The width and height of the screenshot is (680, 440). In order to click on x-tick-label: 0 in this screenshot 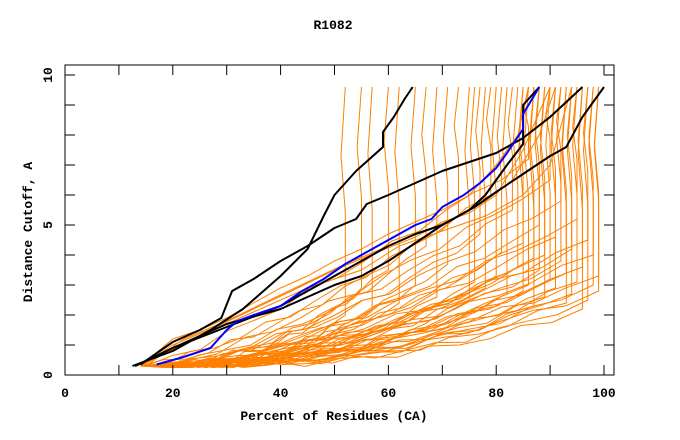, I will do `click(65, 393)`.